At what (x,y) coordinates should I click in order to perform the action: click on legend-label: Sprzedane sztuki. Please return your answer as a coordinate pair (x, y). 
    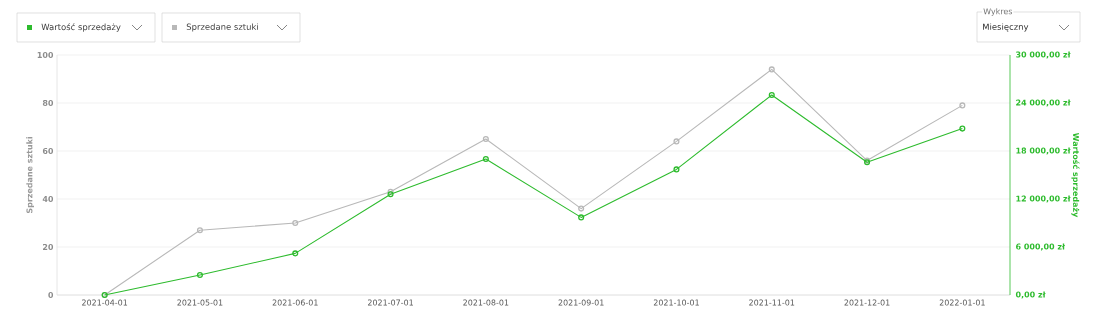
    Looking at the image, I should click on (222, 27).